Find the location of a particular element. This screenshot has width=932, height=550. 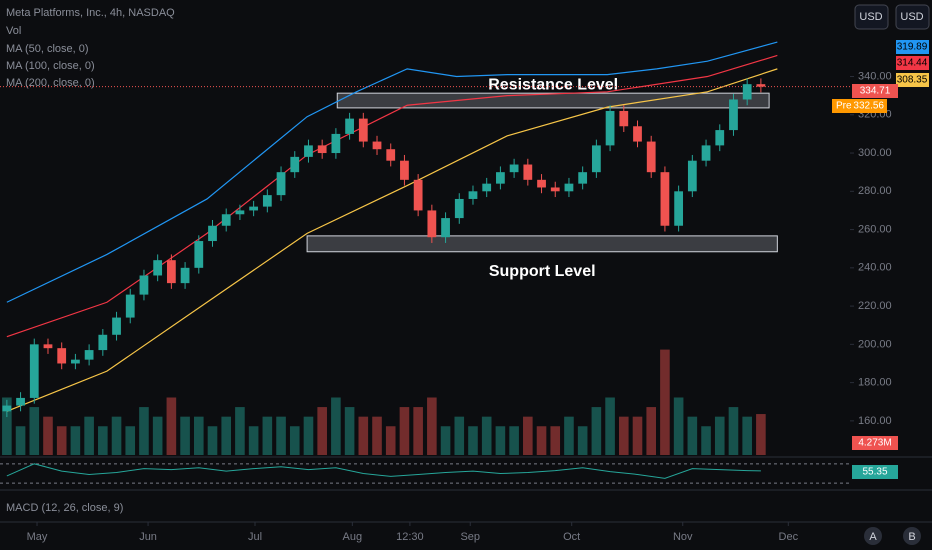

last-price-badge-text: 334.71 is located at coordinates (875, 91).